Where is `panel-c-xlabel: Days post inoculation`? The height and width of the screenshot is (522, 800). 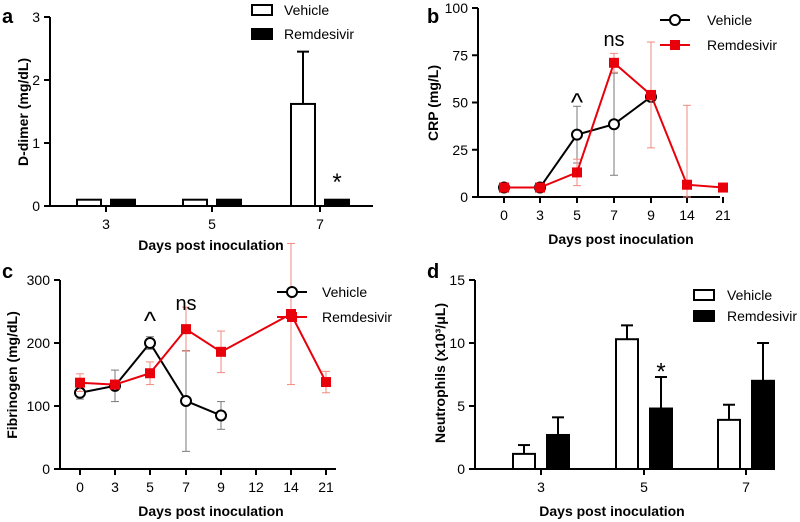 panel-c-xlabel: Days post inoculation is located at coordinates (210, 511).